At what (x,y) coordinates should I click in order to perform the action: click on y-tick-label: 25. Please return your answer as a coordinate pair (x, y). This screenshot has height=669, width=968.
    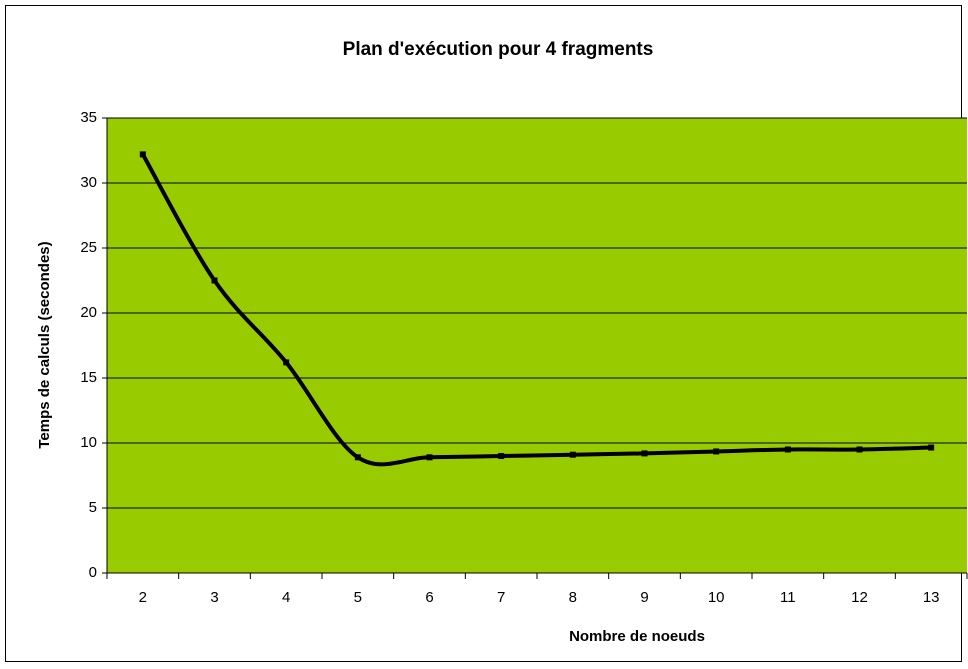
    Looking at the image, I should click on (88, 247).